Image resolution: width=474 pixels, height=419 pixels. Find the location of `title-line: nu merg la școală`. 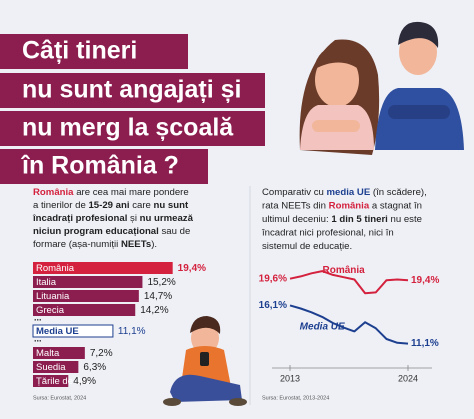

title-line: nu merg la școală is located at coordinates (128, 128).